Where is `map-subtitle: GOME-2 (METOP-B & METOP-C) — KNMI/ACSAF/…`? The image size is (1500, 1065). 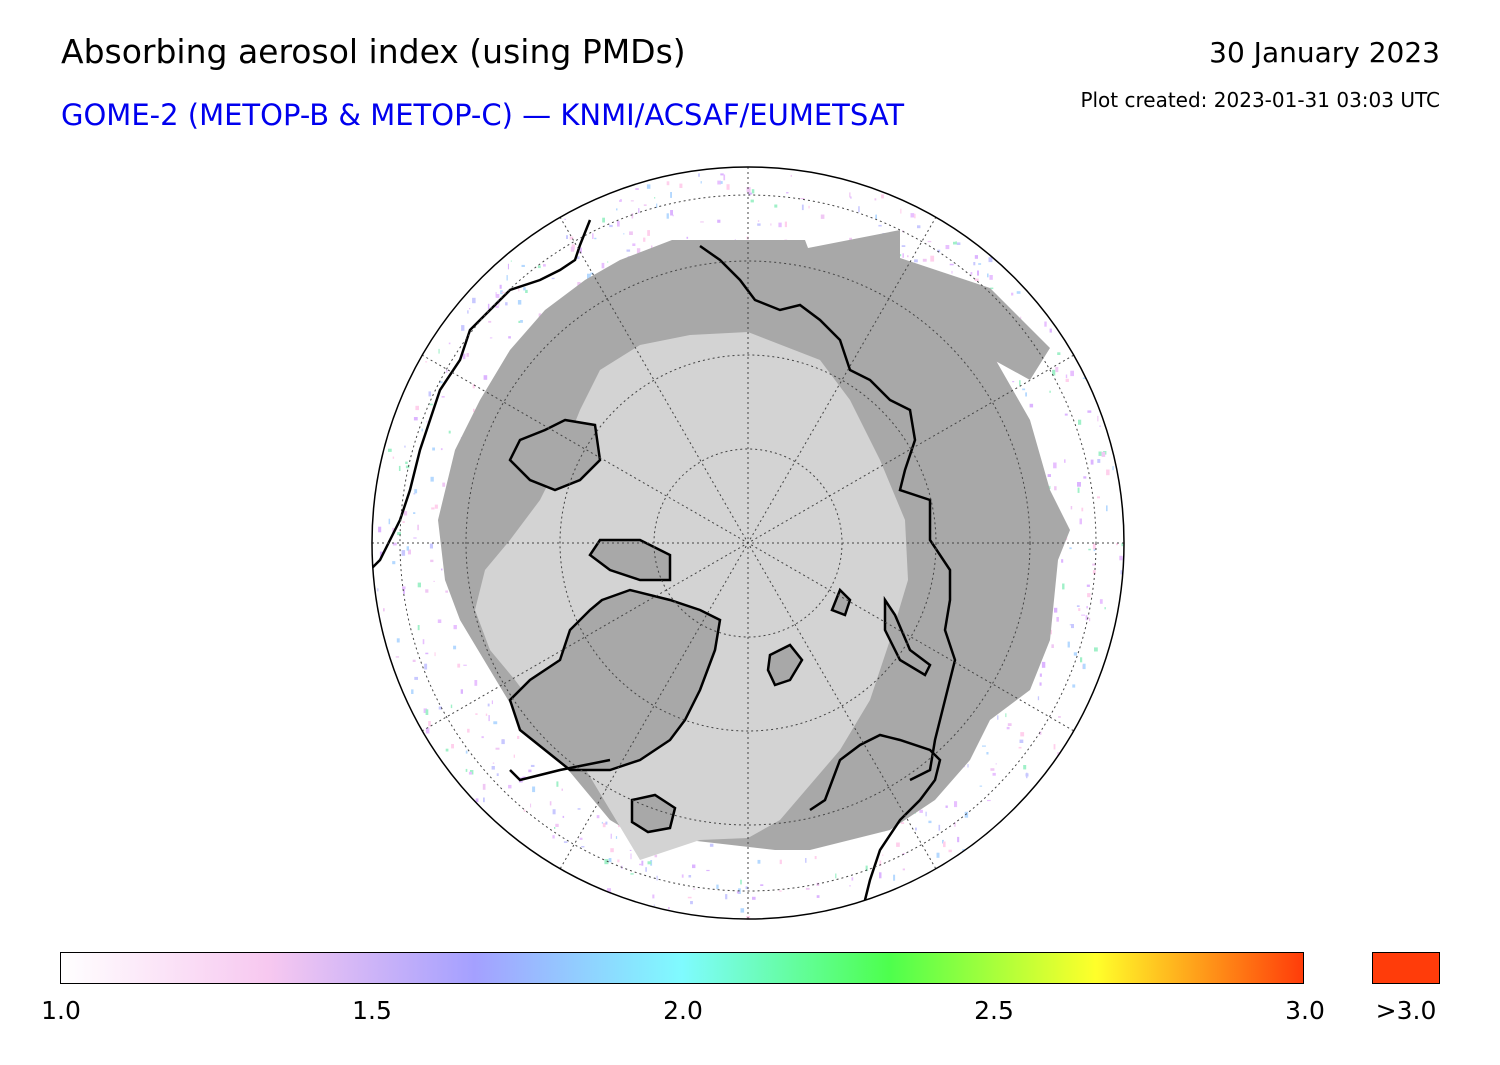 map-subtitle: GOME-2 (METOP-B & METOP-C) — KNMI/ACSAF/… is located at coordinates (483, 115).